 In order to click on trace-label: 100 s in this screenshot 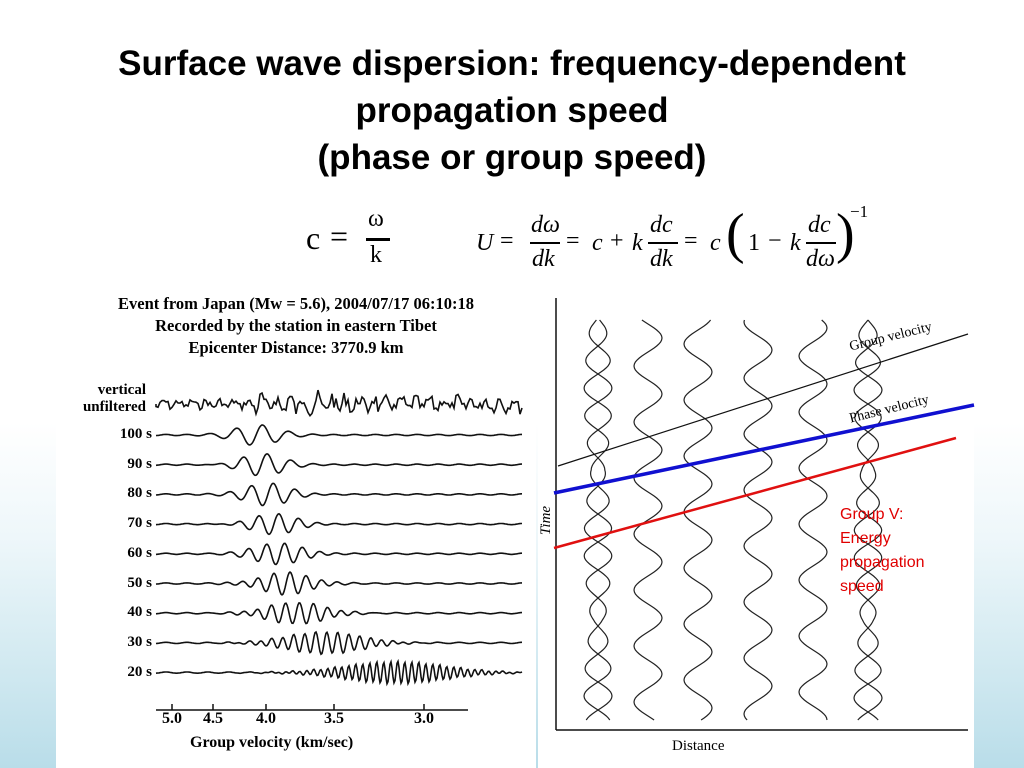, I will do `click(135, 434)`.